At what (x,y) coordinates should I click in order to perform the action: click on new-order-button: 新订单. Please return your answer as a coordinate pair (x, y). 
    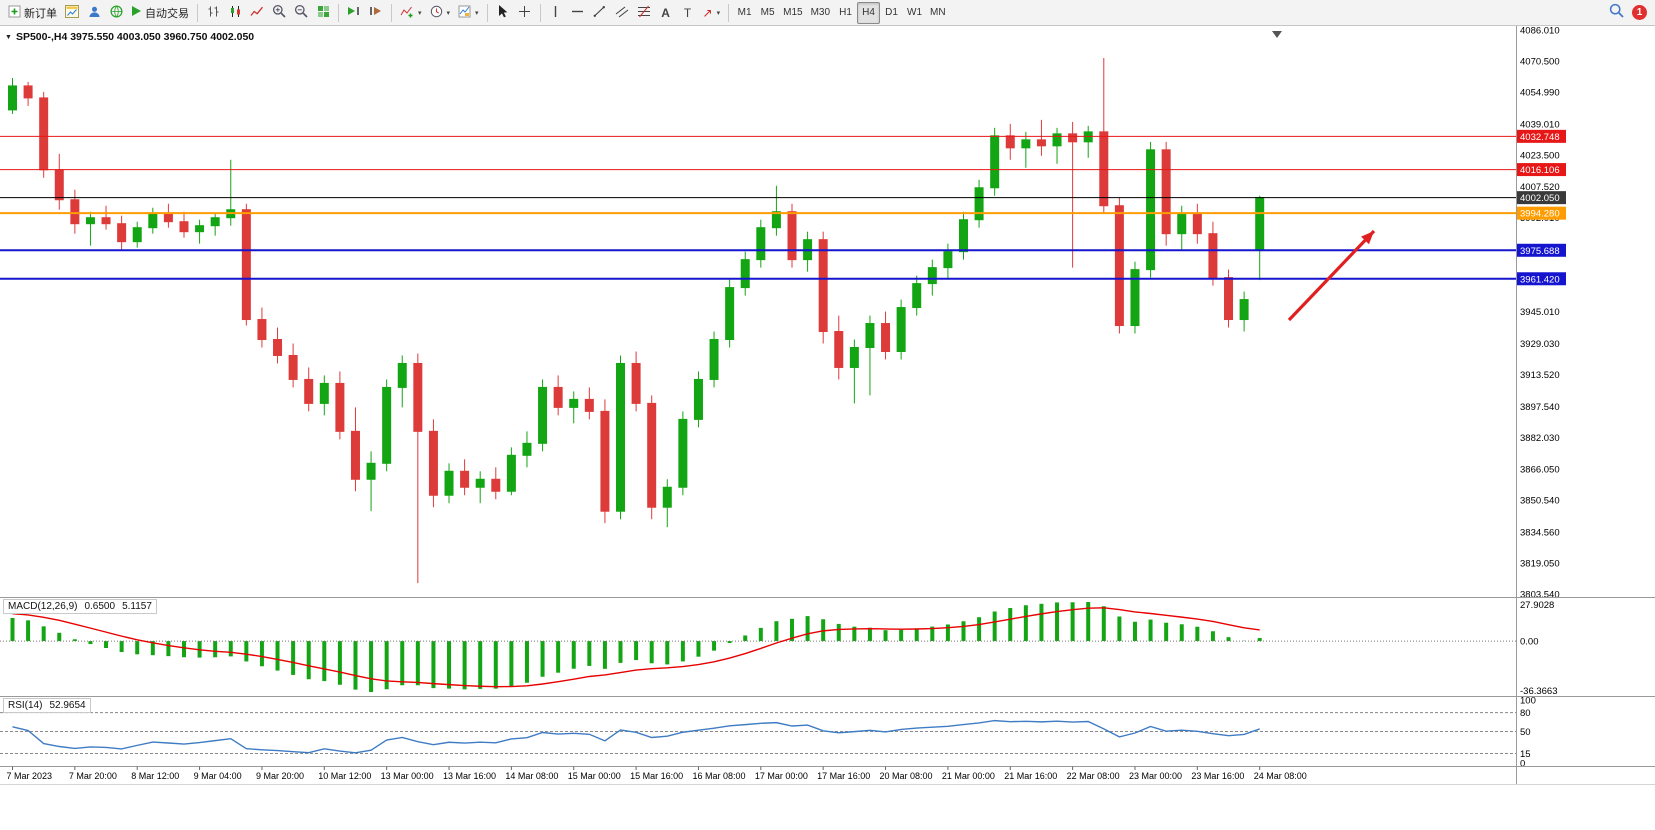
    Looking at the image, I should click on (32, 13).